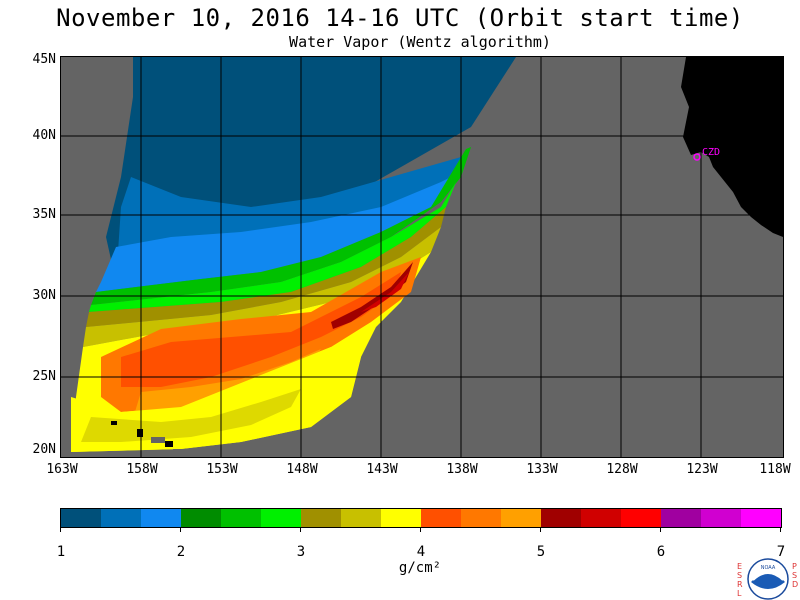  I want to click on map-subtitle: Water Vapor (Wentz algorithm), so click(420, 42).